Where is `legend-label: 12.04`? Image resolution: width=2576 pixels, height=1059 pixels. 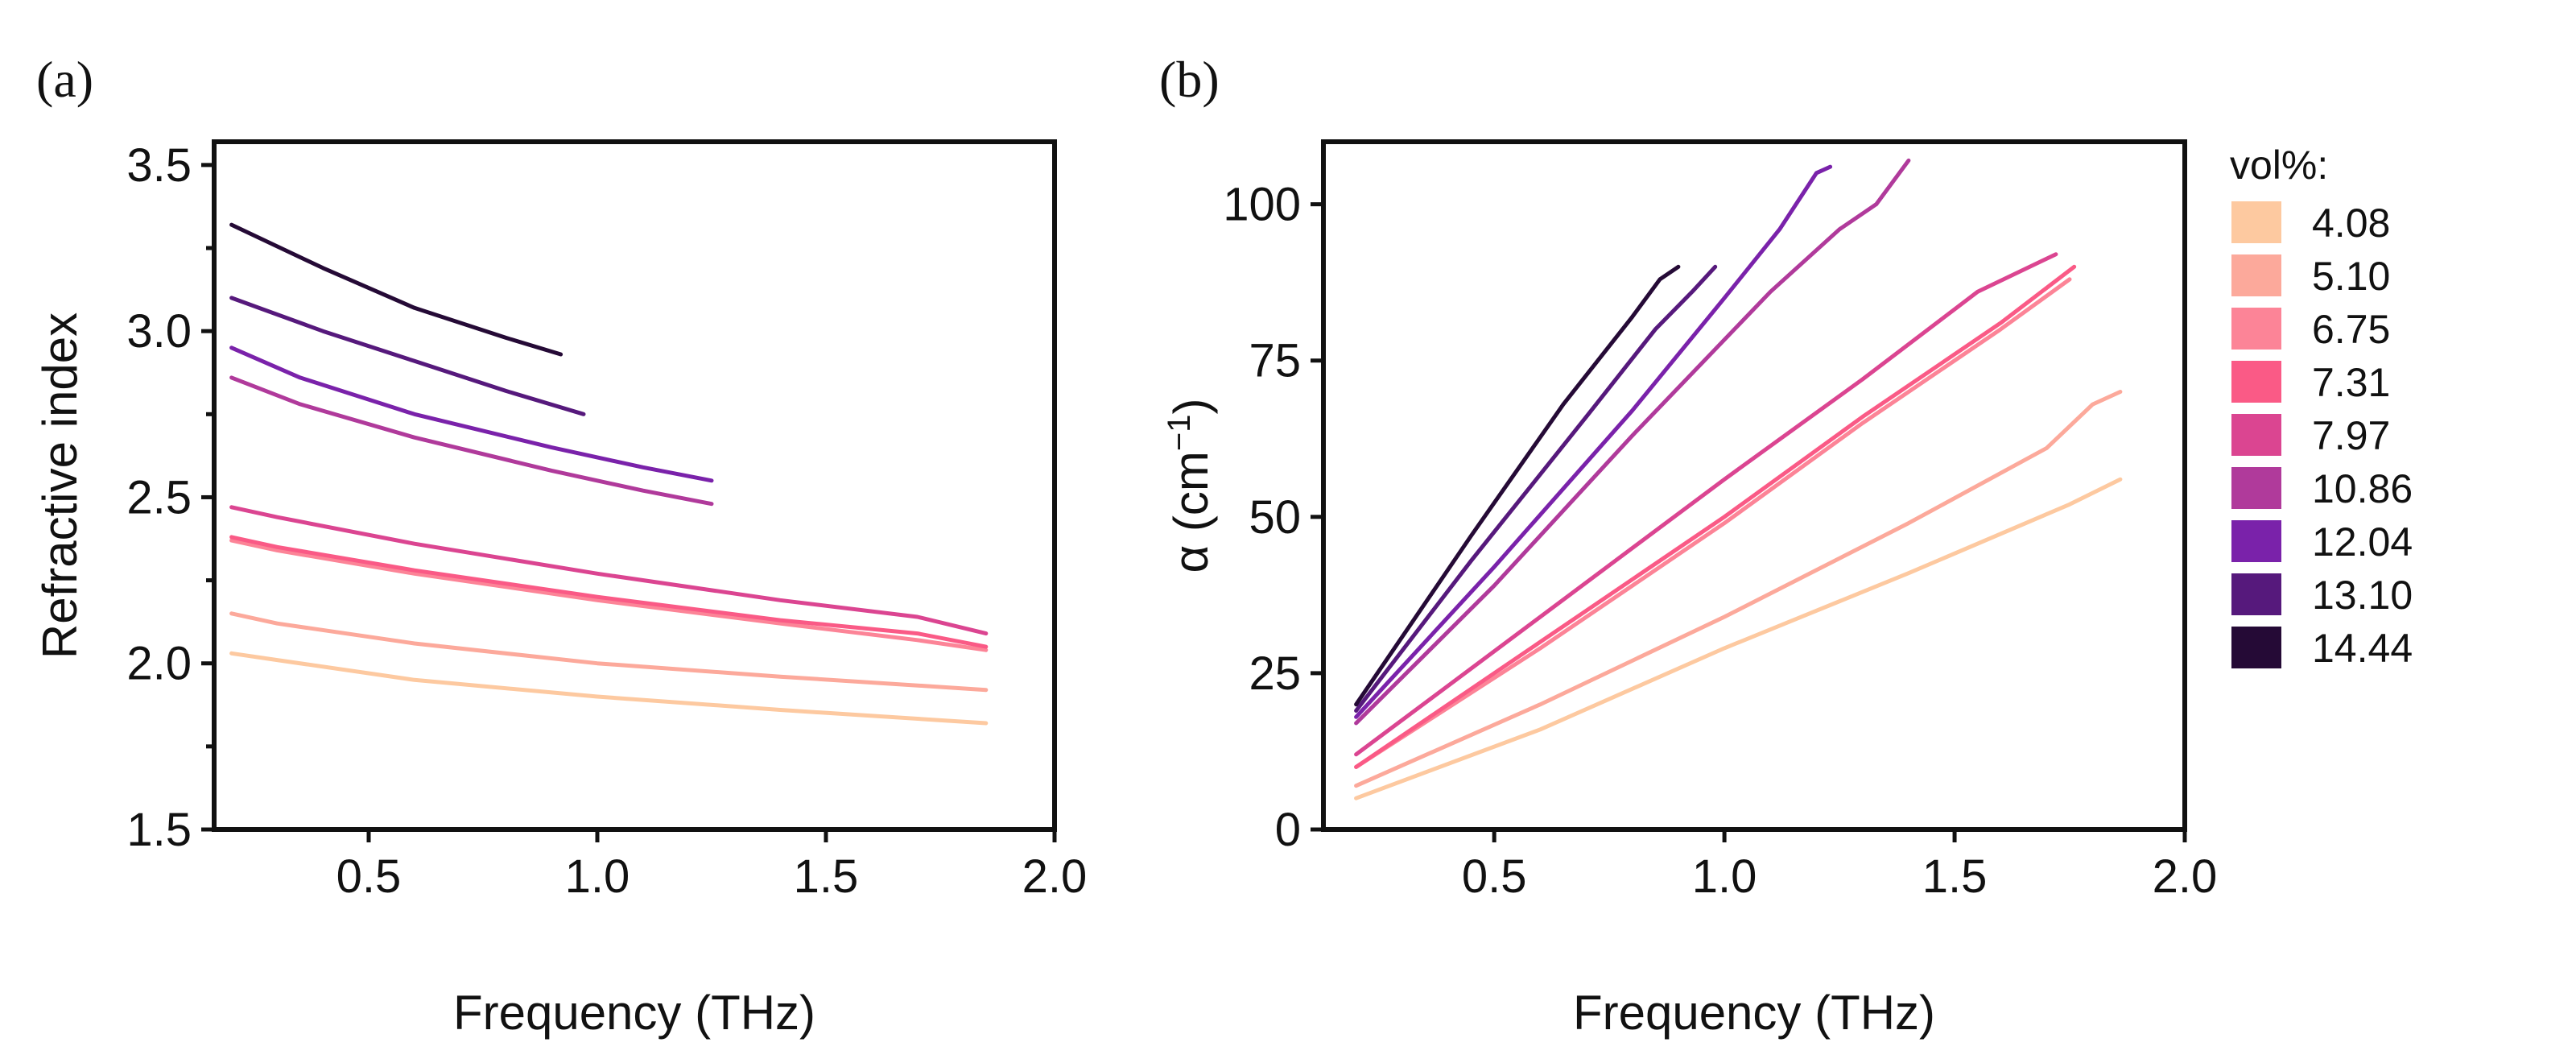 legend-label: 12.04 is located at coordinates (2362, 542).